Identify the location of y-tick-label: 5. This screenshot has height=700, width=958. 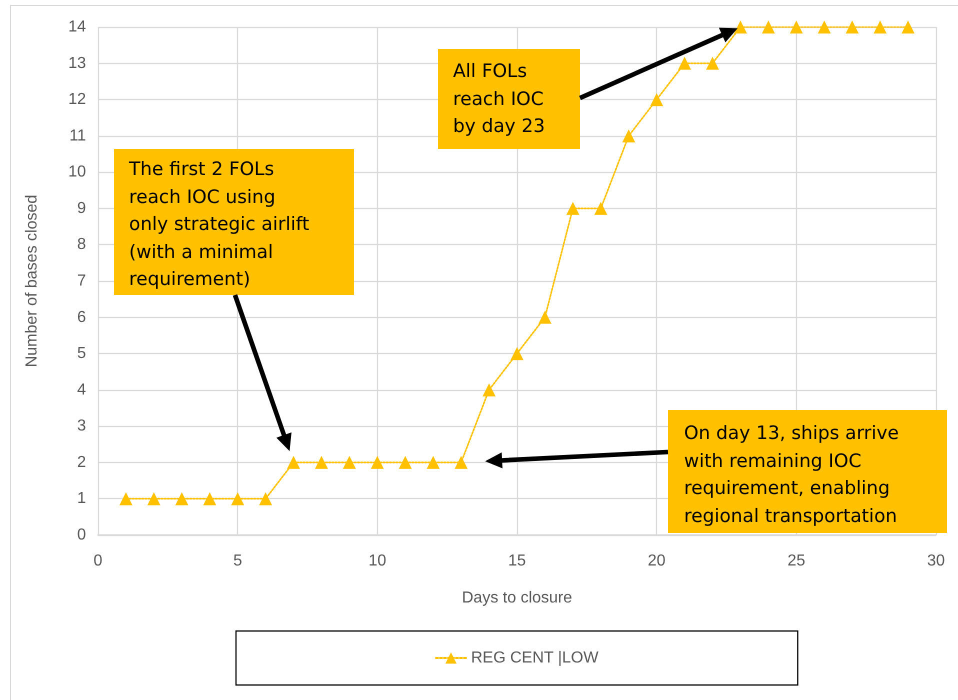
(81, 353).